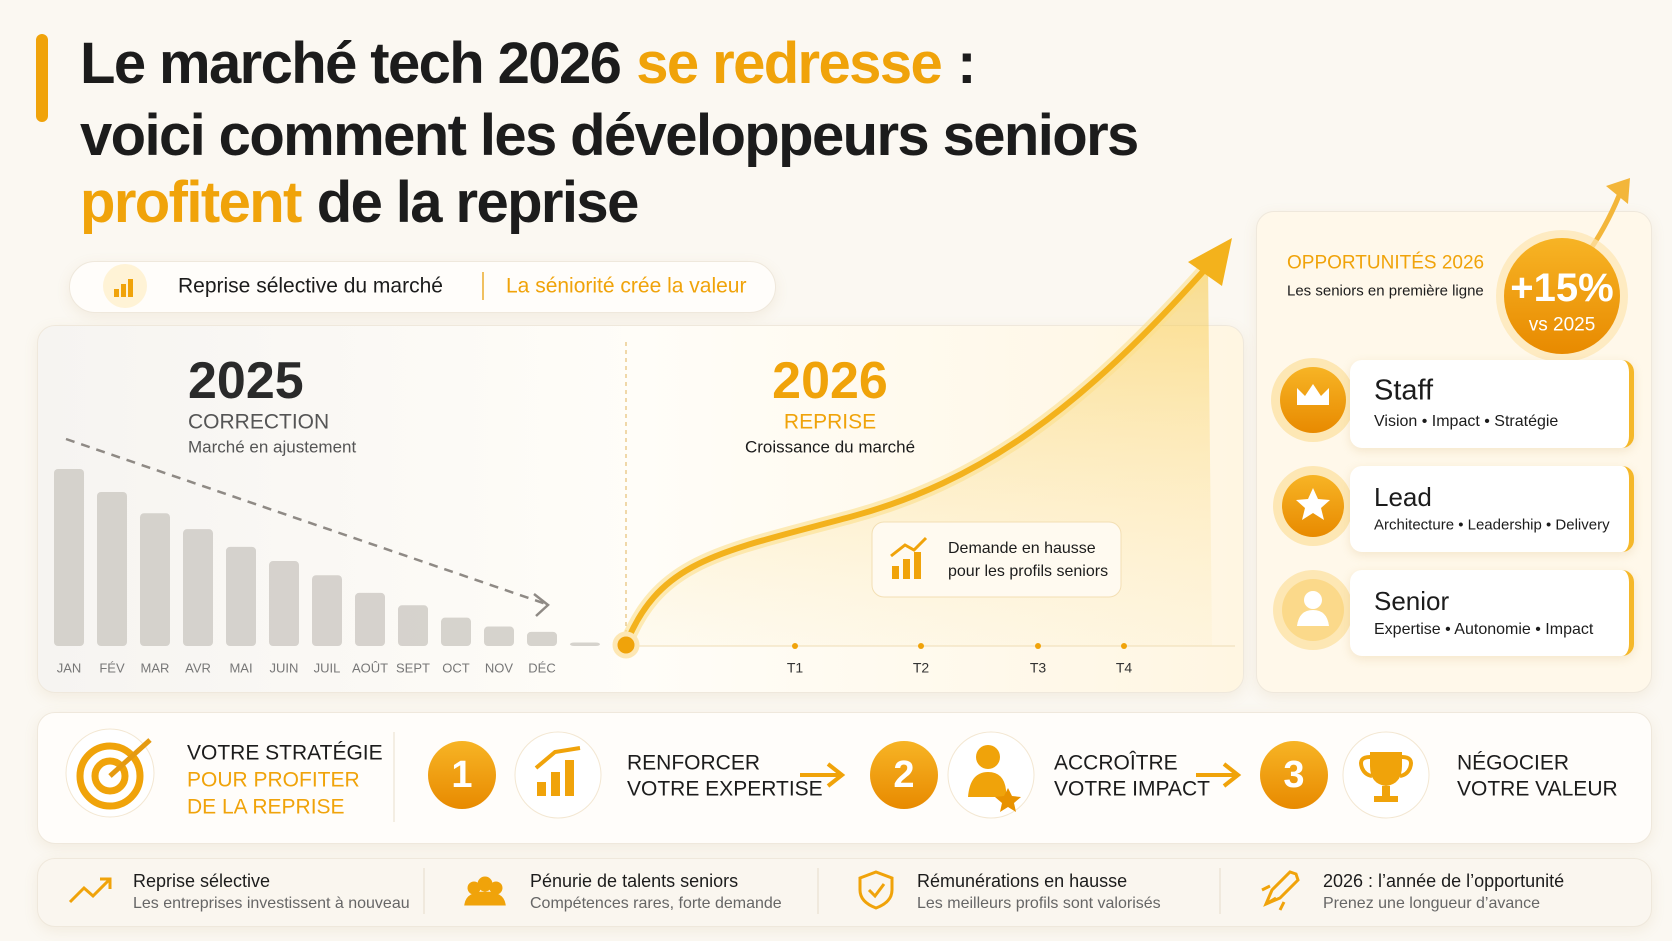  I want to click on title-part: :, so click(966, 63).